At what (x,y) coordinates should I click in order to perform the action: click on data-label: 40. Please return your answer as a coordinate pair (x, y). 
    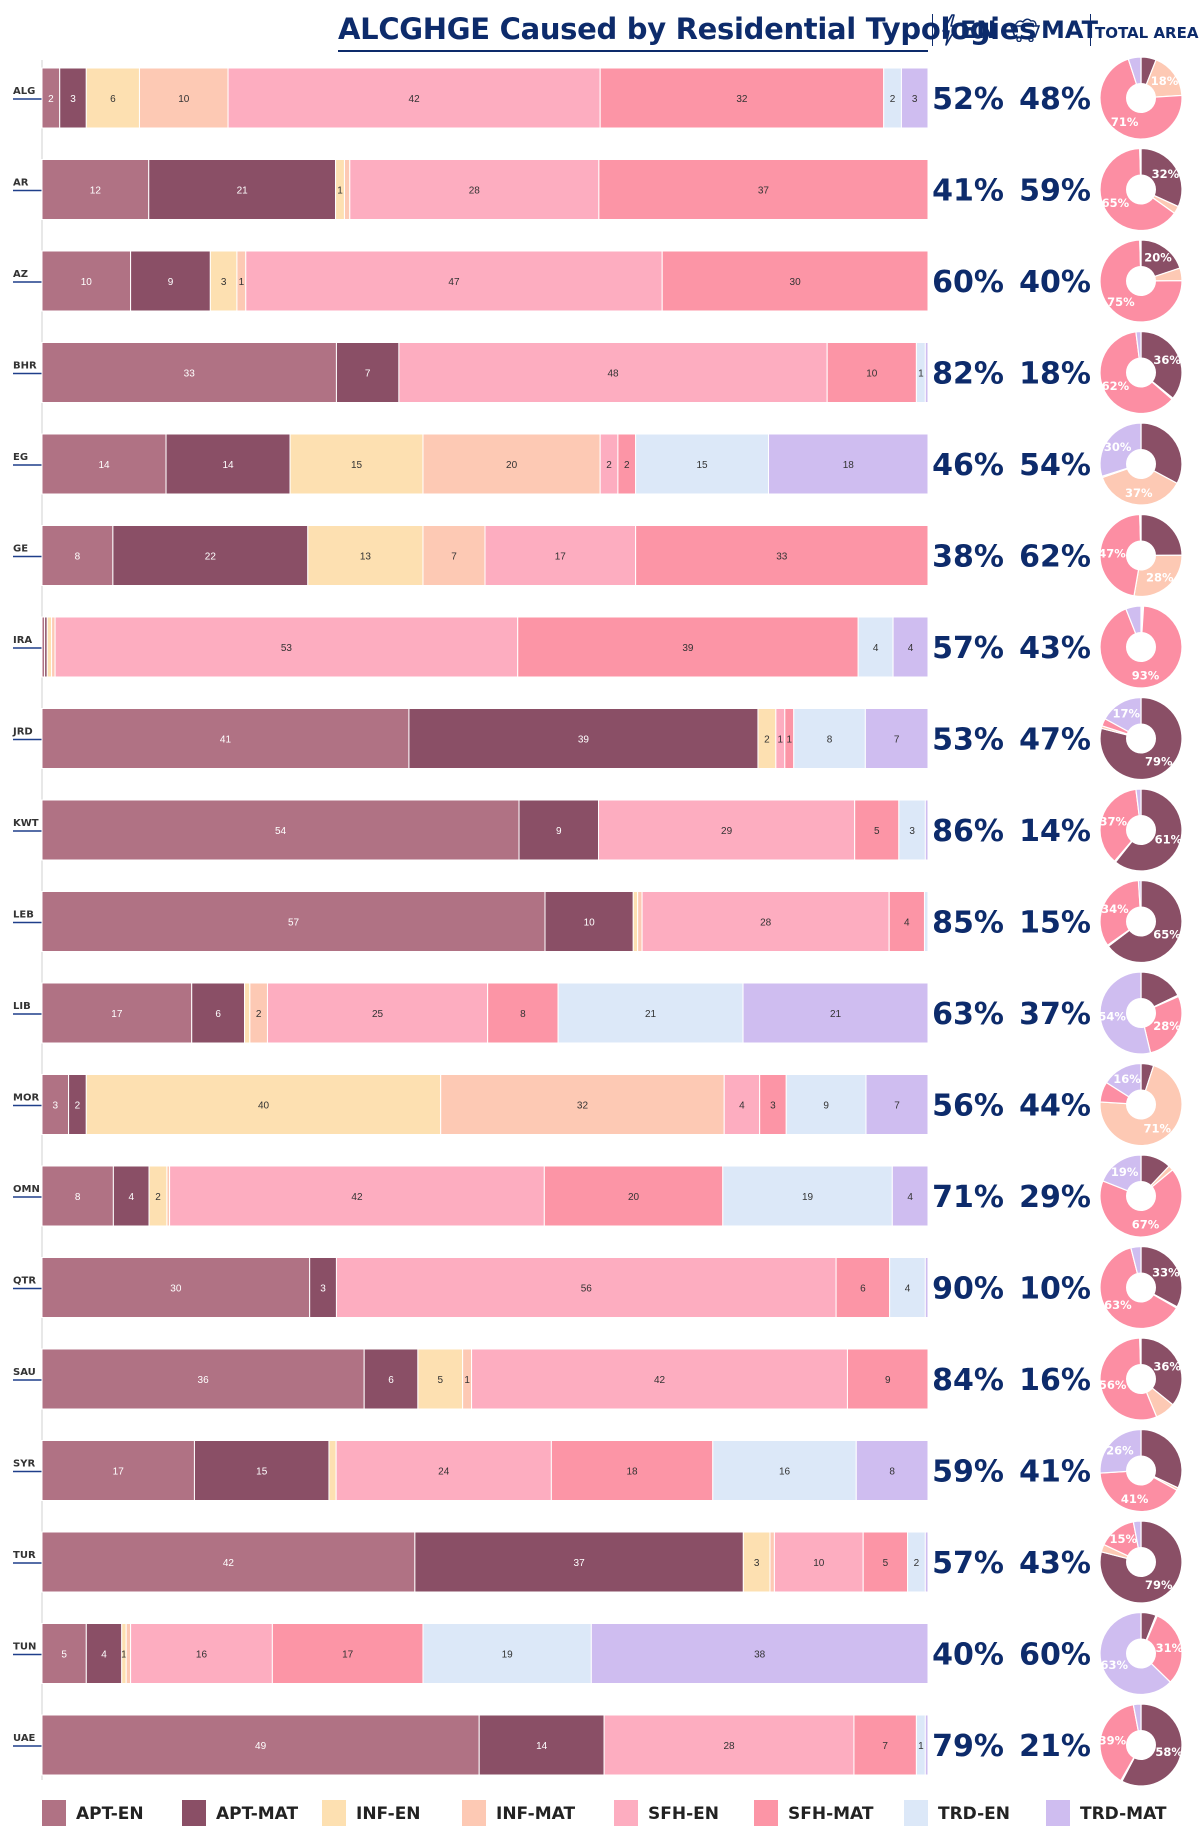
    Looking at the image, I should click on (264, 1106).